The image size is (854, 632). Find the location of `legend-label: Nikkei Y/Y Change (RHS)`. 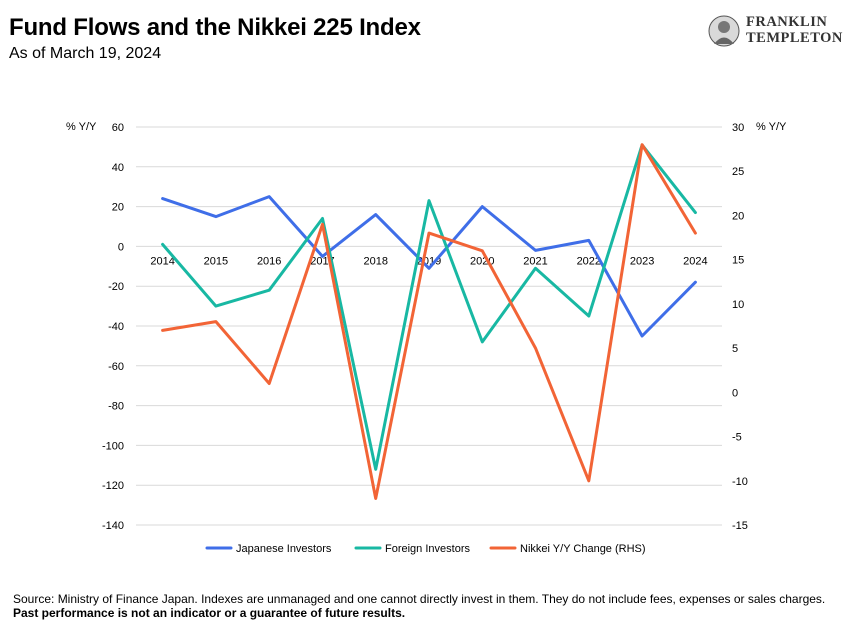

legend-label: Nikkei Y/Y Change (RHS) is located at coordinates (583, 549).